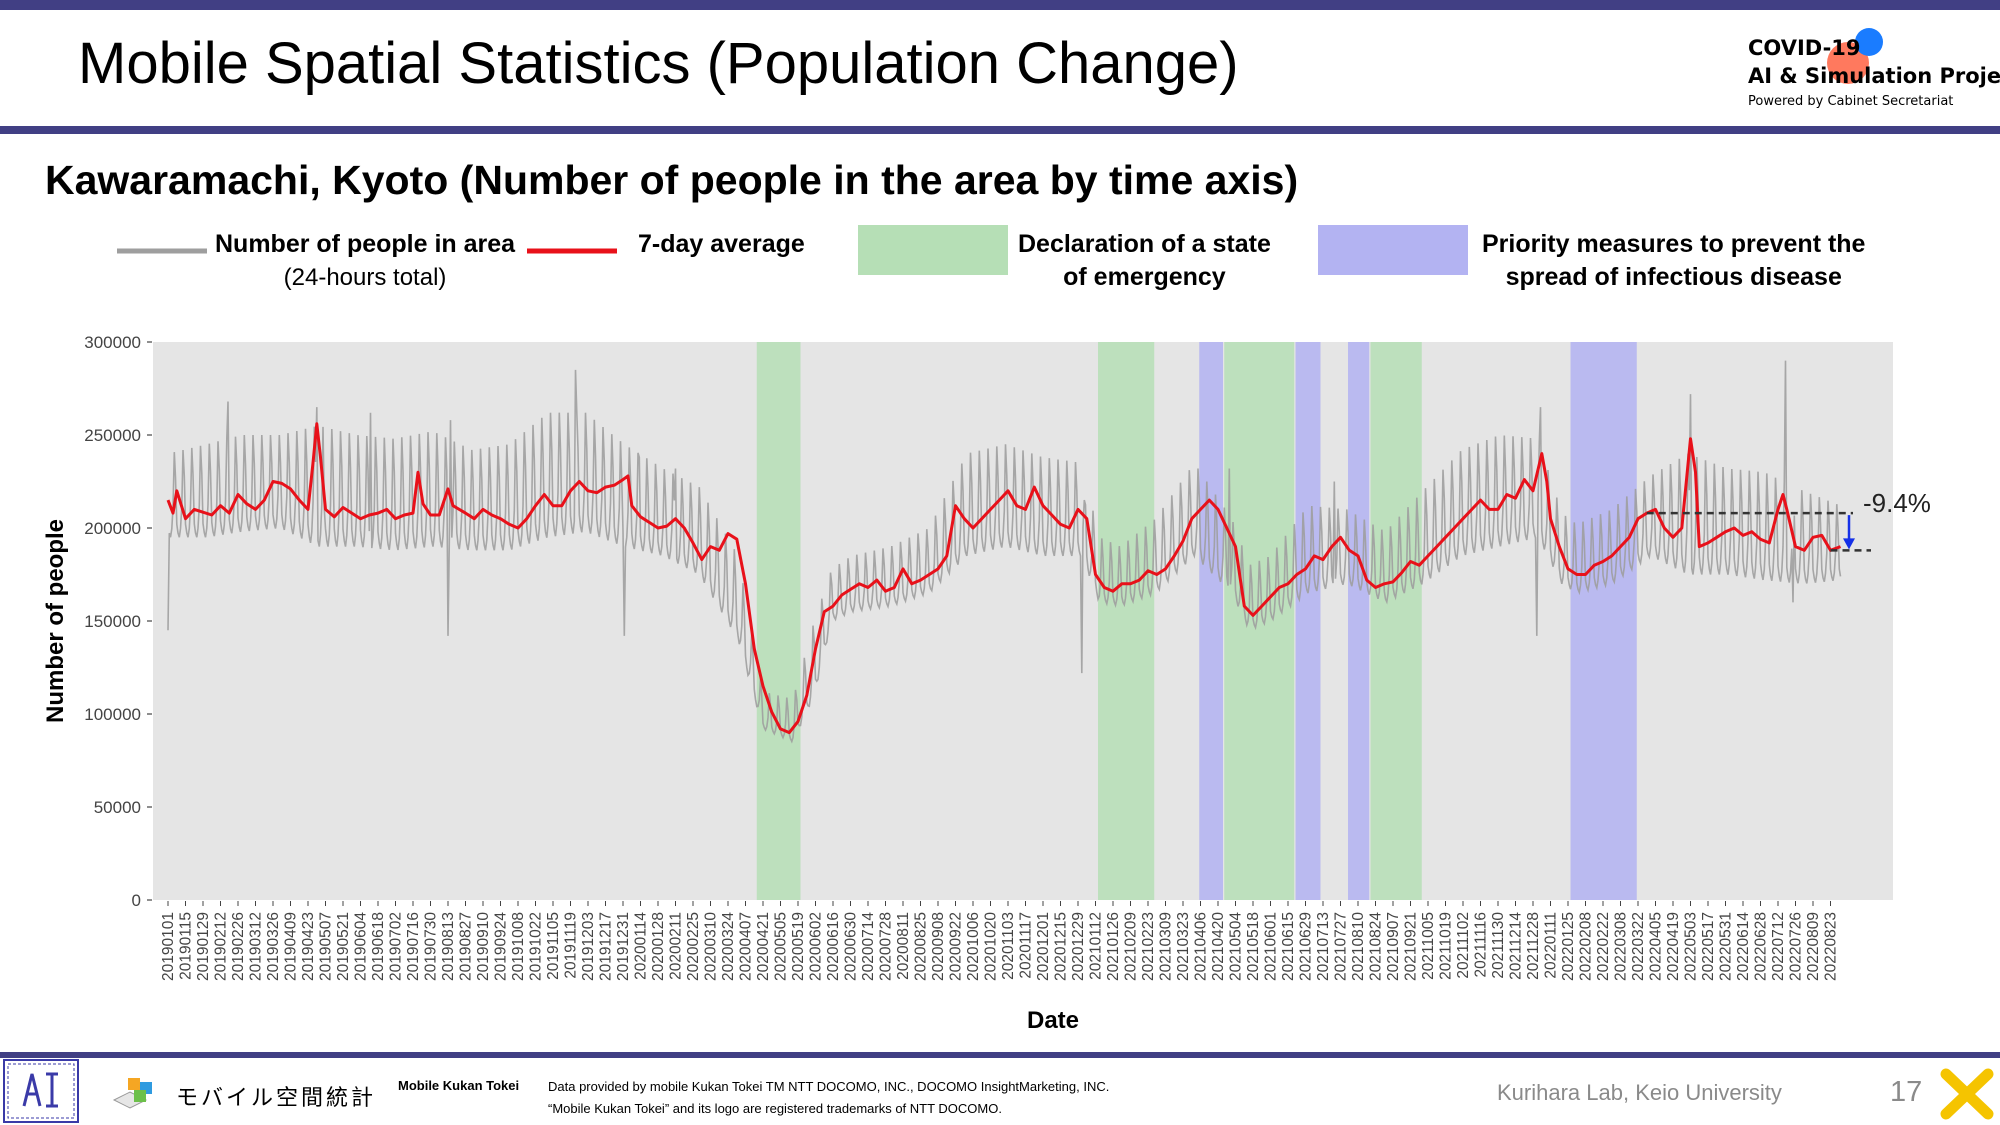 This screenshot has height=1125, width=2000. Describe the element at coordinates (501, 946) in the screenshot. I see `x-tick-label: 20190924` at that location.